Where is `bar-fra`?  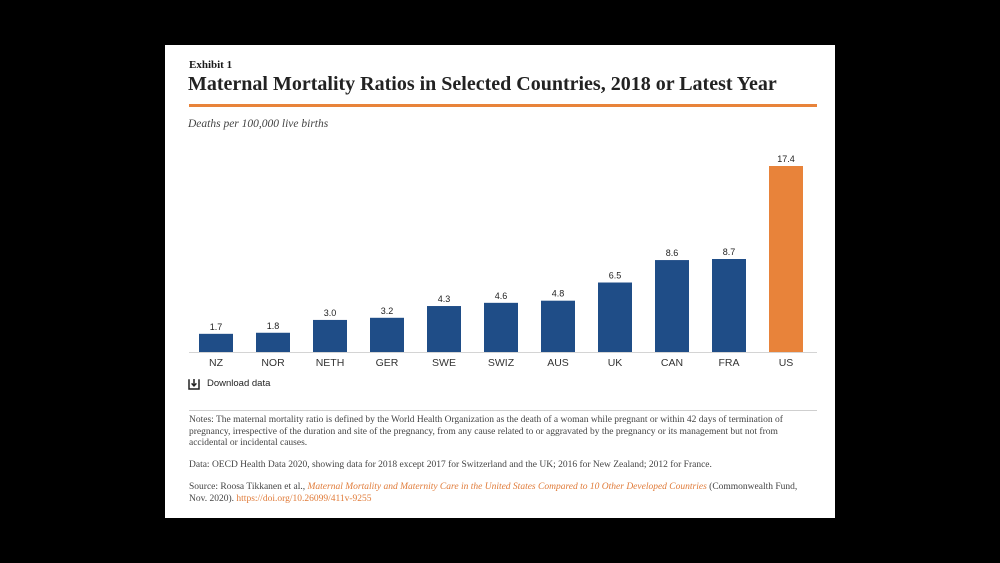 bar-fra is located at coordinates (729, 305).